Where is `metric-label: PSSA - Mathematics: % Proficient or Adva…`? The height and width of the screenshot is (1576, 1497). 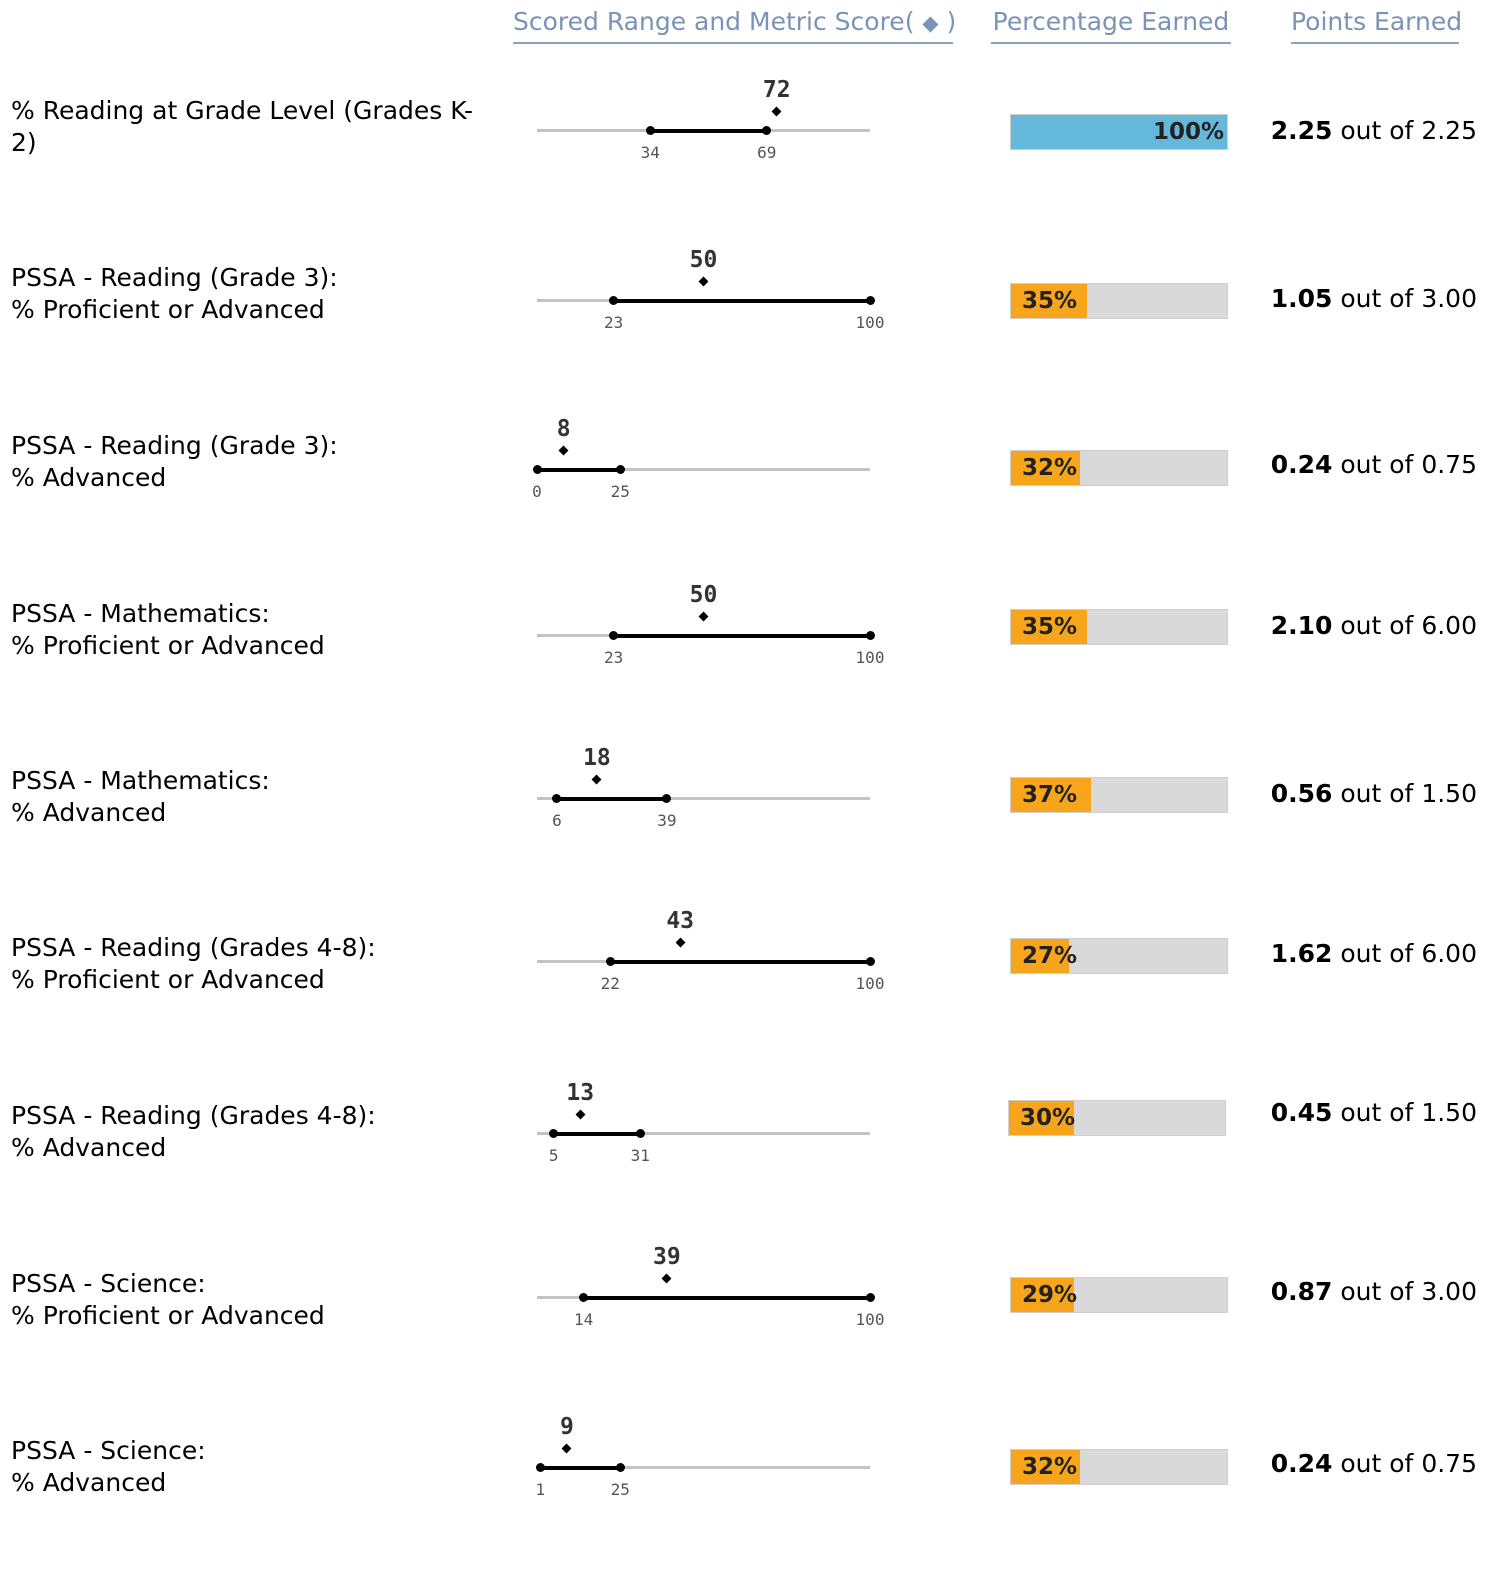
metric-label: PSSA - Mathematics: % Proficient or Adva… is located at coordinates (168, 629).